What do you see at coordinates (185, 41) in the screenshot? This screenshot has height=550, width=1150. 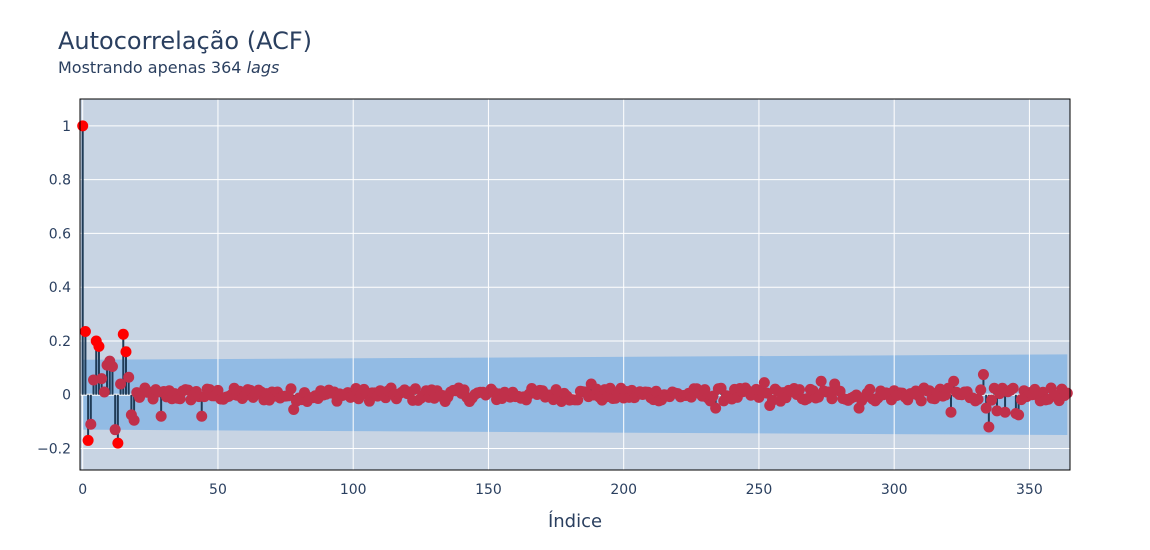 I see `chart-title: Autocorrelação (ACF)` at bounding box center [185, 41].